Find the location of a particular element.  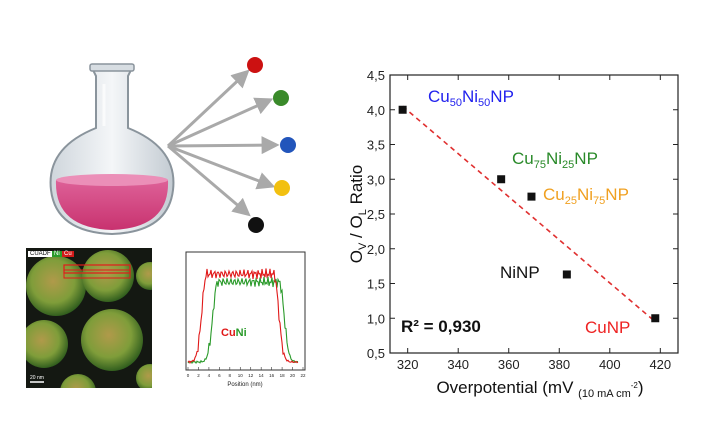

label-cunp: CuNP is located at coordinates (607, 327).